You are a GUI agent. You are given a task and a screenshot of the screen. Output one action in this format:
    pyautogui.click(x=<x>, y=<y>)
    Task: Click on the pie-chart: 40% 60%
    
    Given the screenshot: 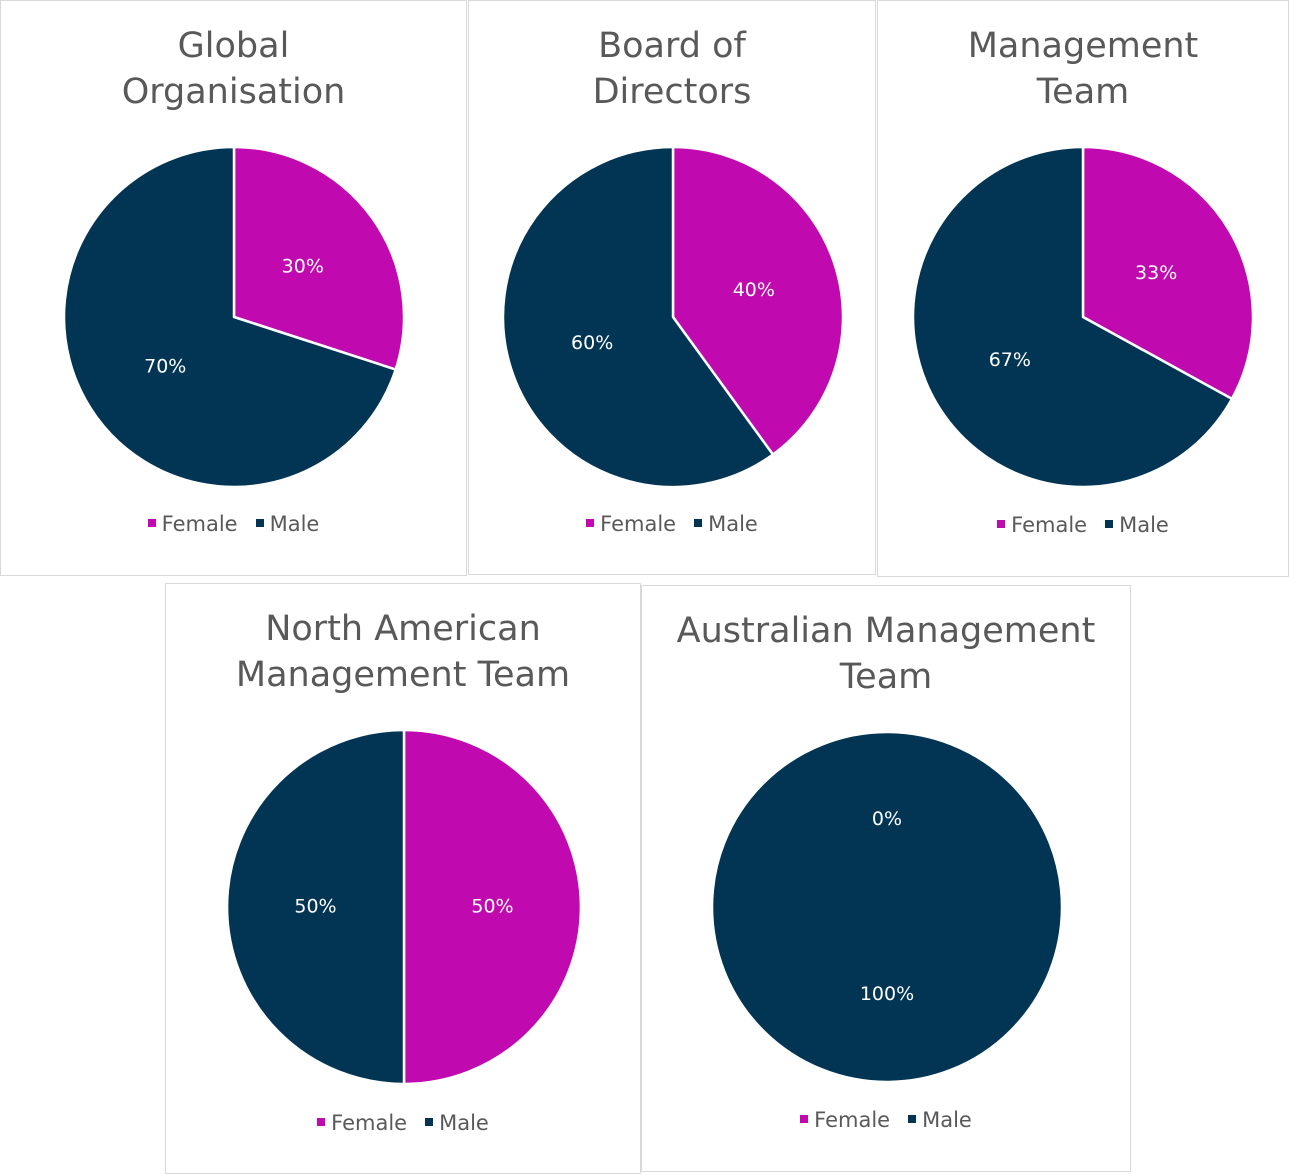 What is the action you would take?
    pyautogui.click(x=673, y=317)
    